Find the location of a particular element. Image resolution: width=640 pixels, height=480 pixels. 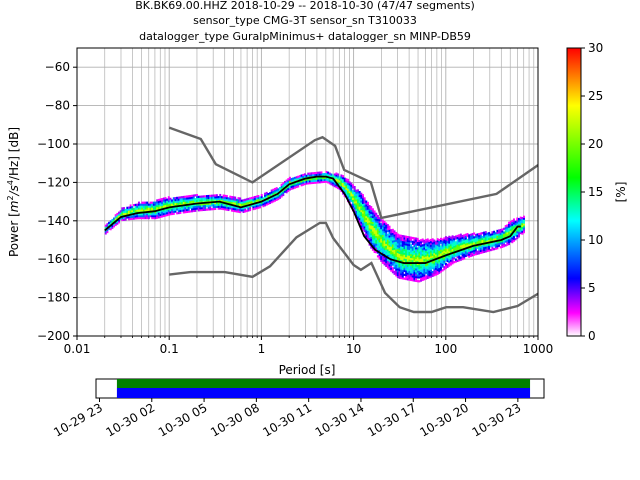

y-tick-label: −100 is located at coordinates (53, 144).